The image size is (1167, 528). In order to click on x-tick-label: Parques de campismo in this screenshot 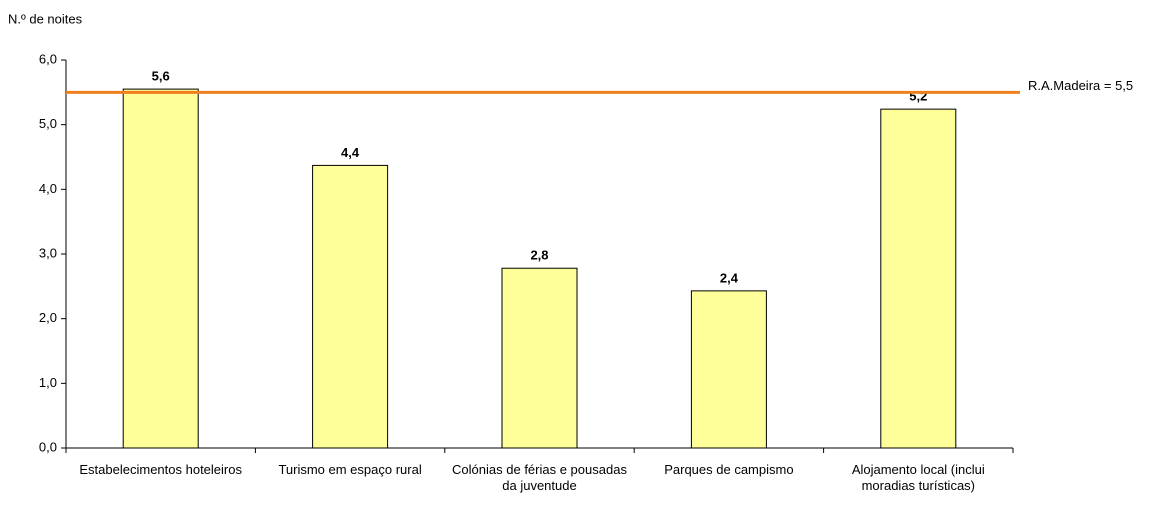, I will do `click(729, 469)`.